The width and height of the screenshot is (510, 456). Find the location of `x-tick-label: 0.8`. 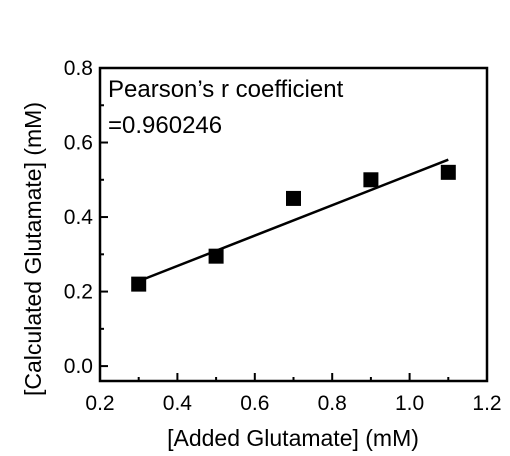

x-tick-label: 0.8 is located at coordinates (332, 403).